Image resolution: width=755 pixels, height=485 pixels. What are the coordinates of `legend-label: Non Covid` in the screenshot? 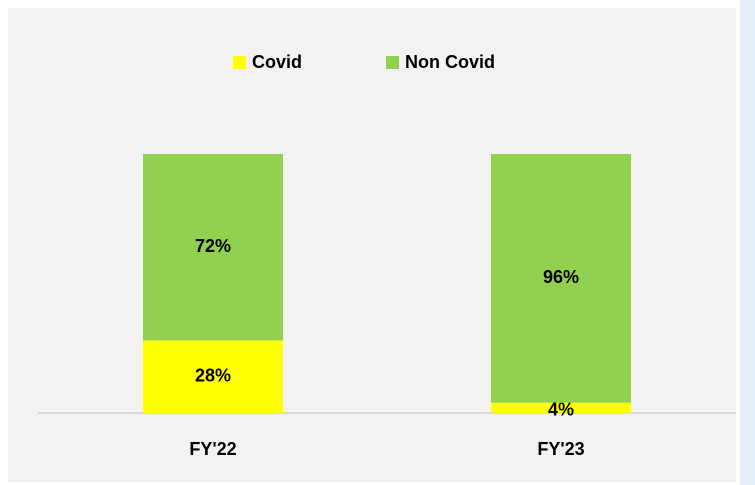 It's located at (450, 62).